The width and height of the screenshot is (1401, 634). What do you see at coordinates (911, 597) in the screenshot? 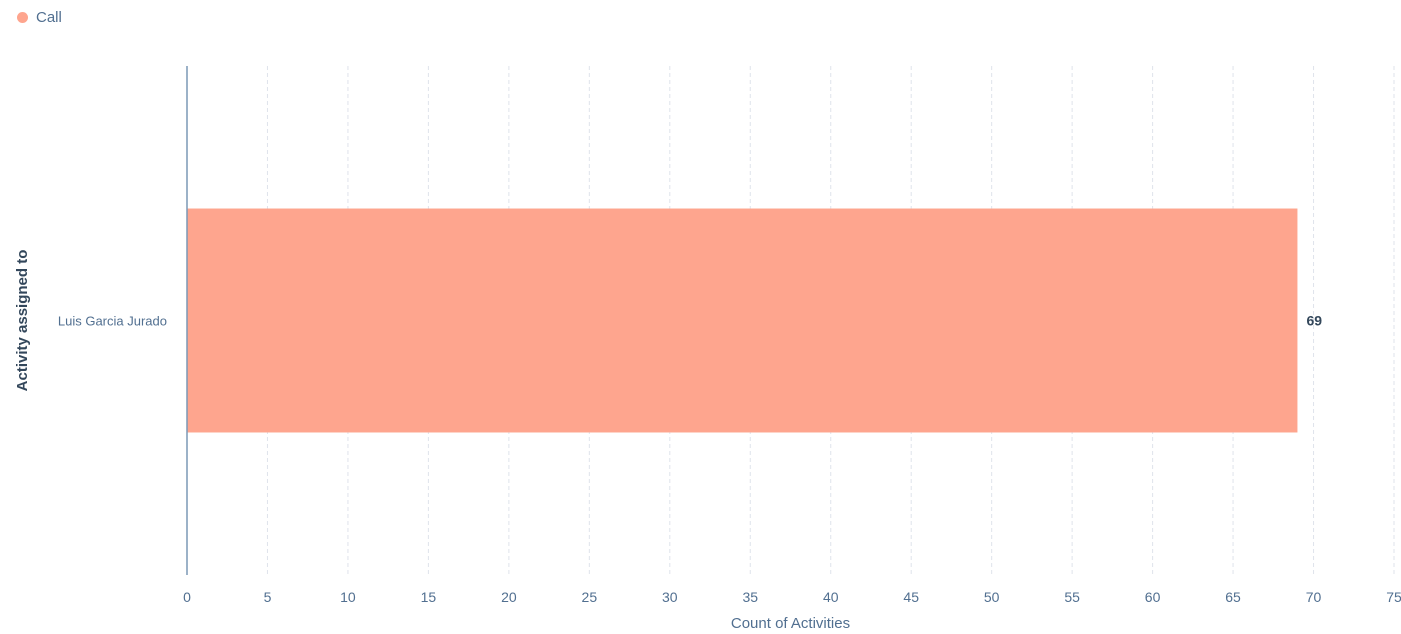
I see `x-tick-45: 45` at bounding box center [911, 597].